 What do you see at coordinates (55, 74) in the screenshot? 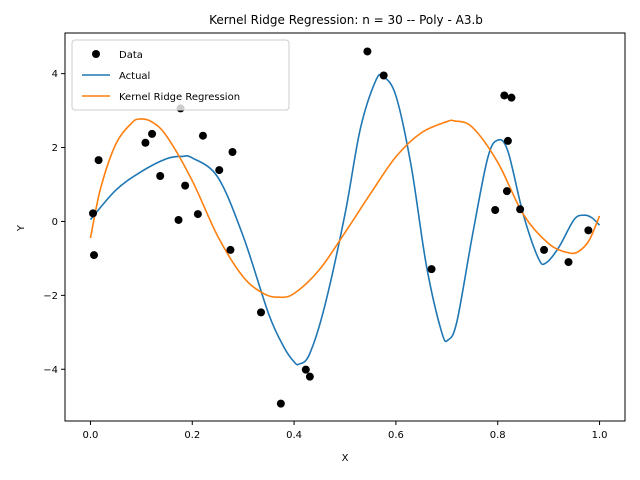
I see `y-tick-label: 4` at bounding box center [55, 74].